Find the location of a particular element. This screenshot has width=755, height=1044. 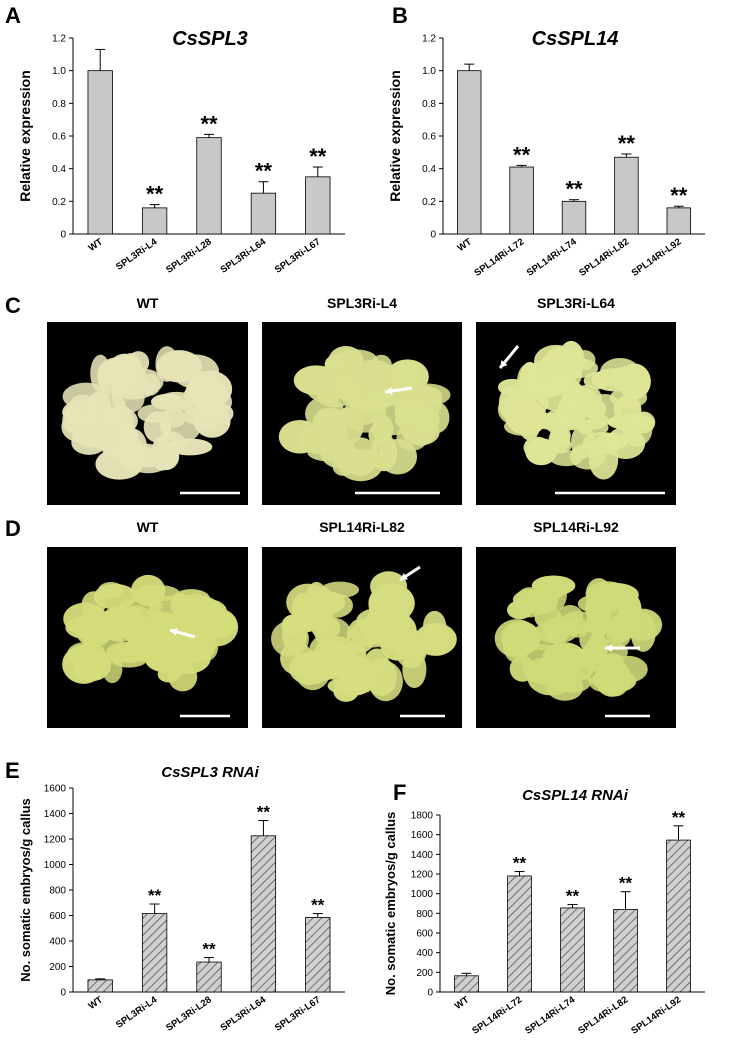

panel-label: C is located at coordinates (13, 305).